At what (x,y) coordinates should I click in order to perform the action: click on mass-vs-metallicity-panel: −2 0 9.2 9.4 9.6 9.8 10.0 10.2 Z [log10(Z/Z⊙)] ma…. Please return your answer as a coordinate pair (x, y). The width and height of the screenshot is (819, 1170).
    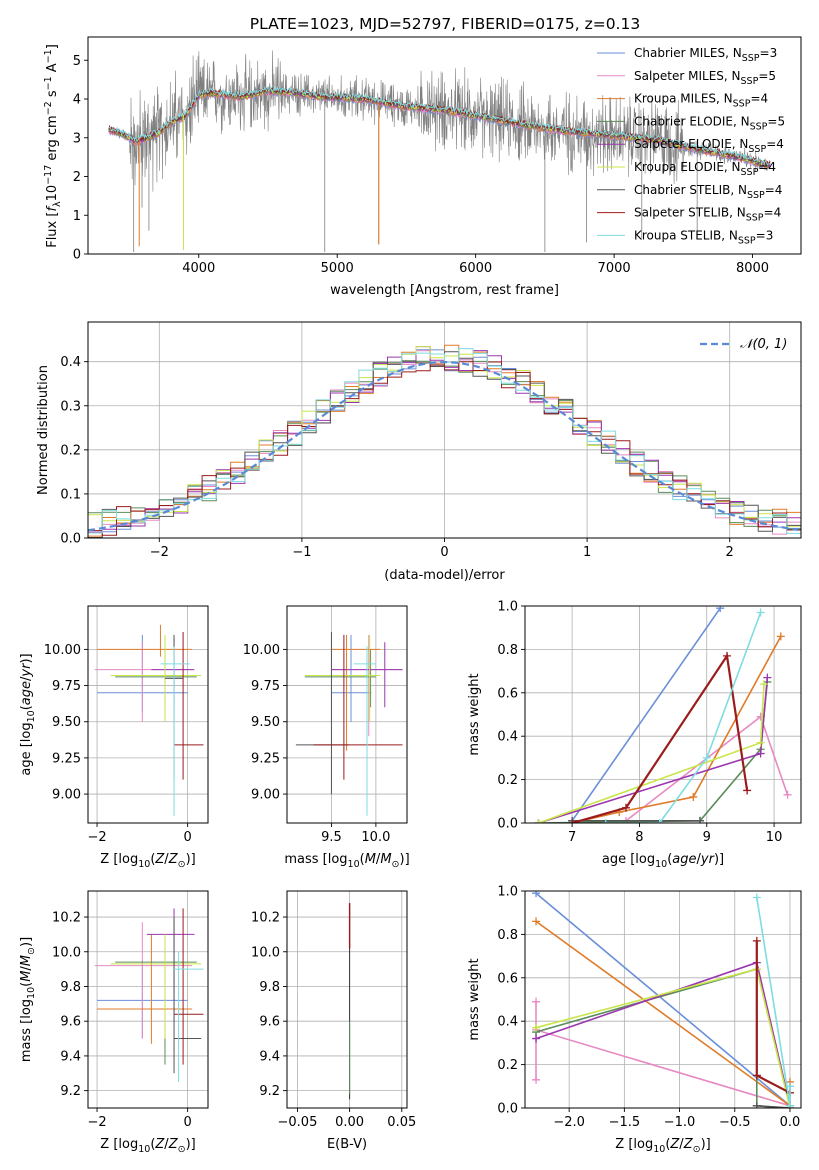
    Looking at the image, I should click on (114, 1022).